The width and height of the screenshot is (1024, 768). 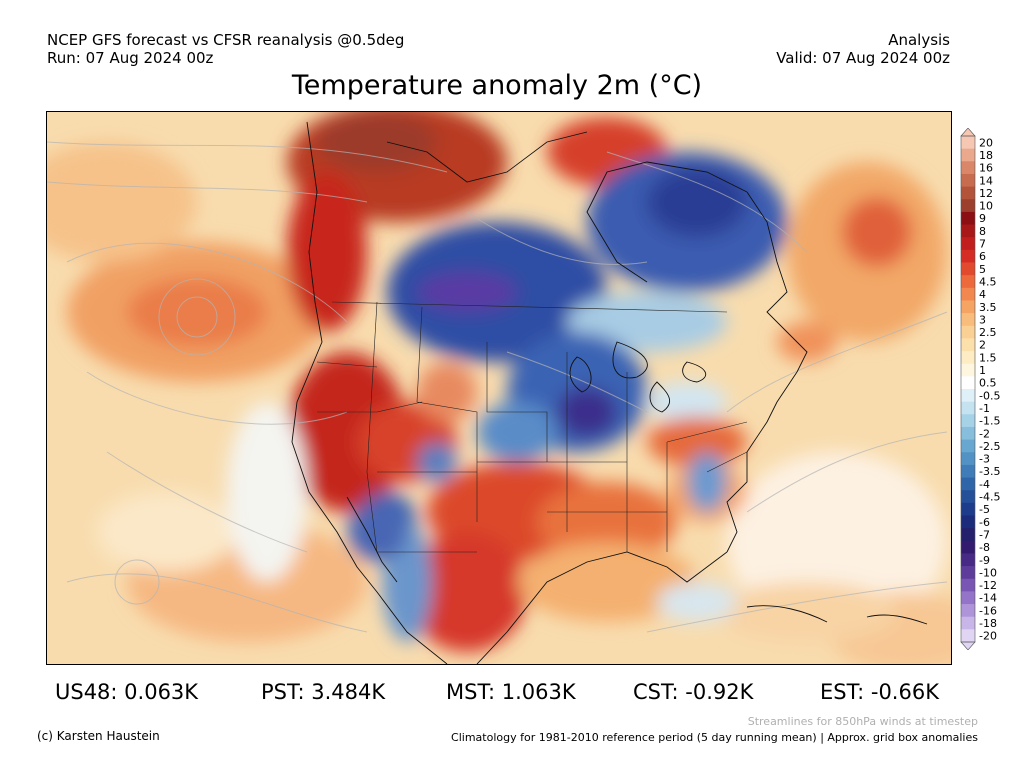 What do you see at coordinates (879, 692) in the screenshot?
I see `stat-est: EST: -0.66K` at bounding box center [879, 692].